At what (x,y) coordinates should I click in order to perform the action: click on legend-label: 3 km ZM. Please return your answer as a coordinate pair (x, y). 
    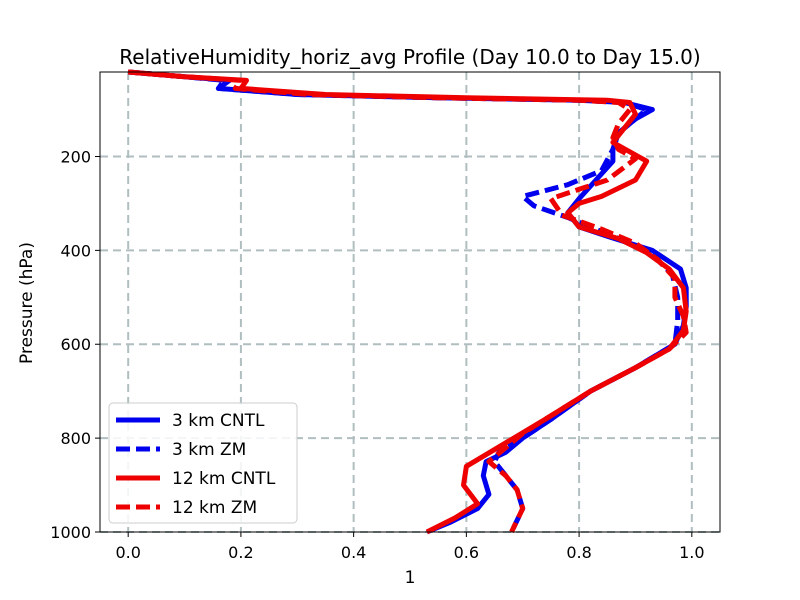
    Looking at the image, I should click on (209, 450).